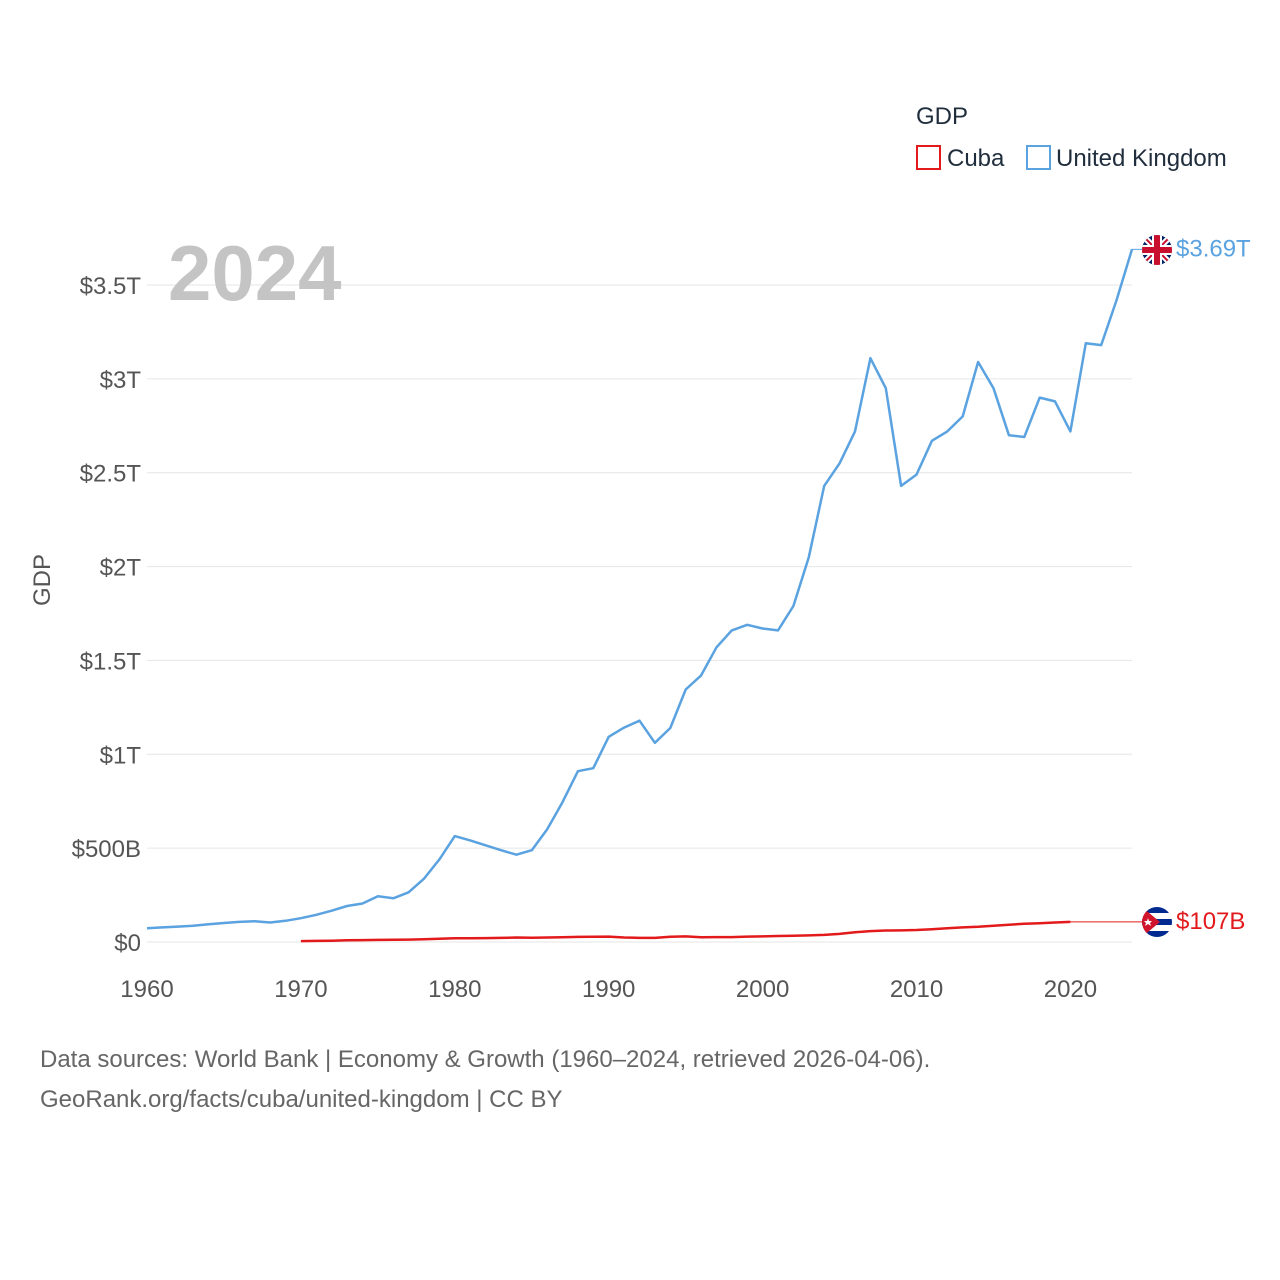 The image size is (1280, 1280). I want to click on y-tick-label: $1.5T, so click(111, 661).